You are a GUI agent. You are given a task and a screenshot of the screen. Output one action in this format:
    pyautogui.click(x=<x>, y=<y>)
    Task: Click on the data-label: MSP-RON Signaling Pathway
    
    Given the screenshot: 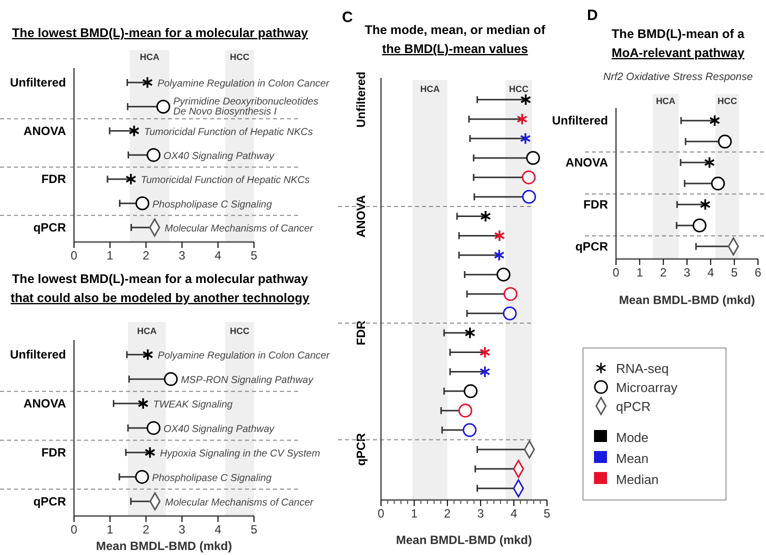 What is the action you would take?
    pyautogui.click(x=247, y=380)
    